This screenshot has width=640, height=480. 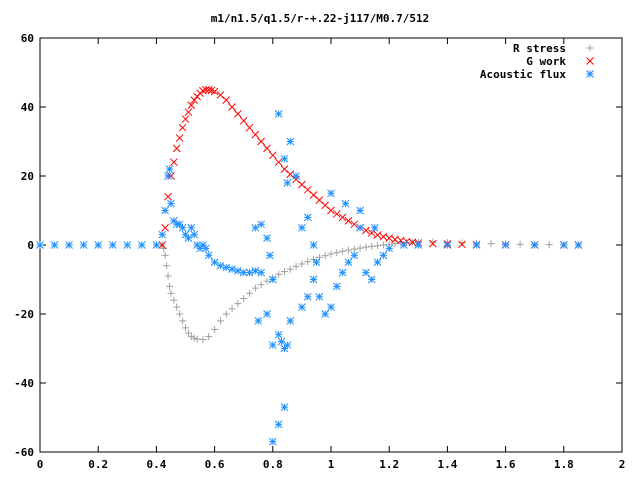 I want to click on legend-label: G work, so click(x=546, y=61).